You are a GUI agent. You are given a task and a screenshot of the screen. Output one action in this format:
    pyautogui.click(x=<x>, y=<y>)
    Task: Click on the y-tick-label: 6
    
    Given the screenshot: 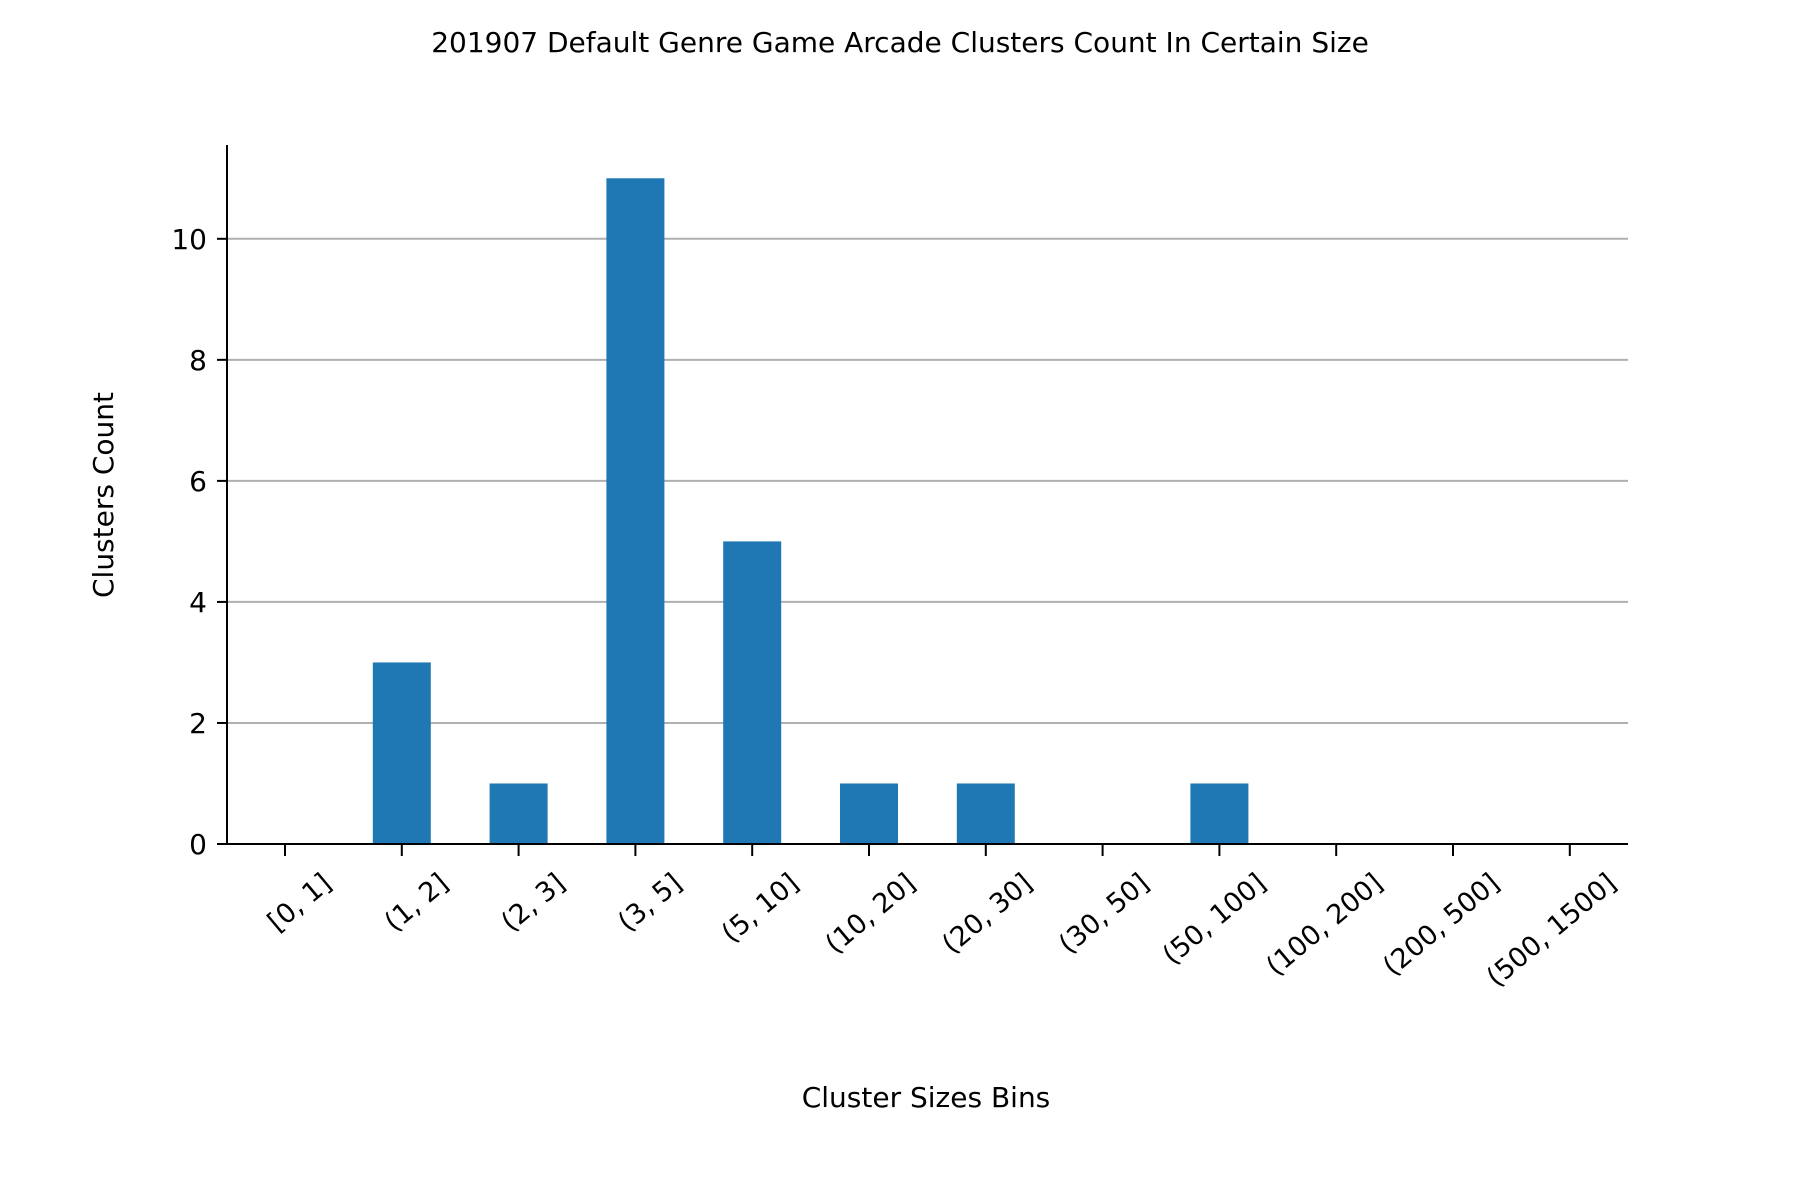 What is the action you would take?
    pyautogui.click(x=198, y=481)
    